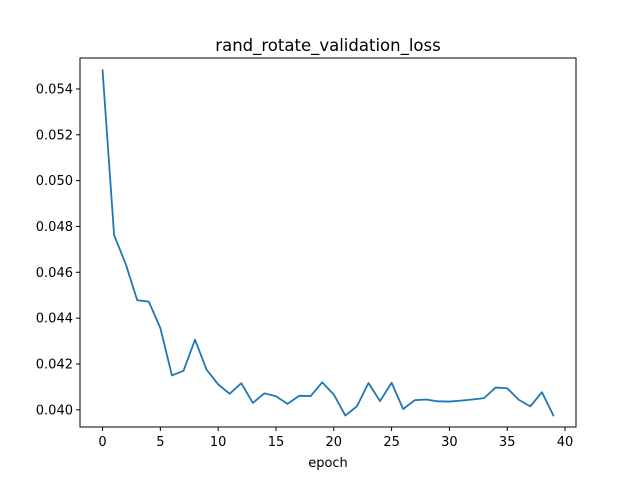  What do you see at coordinates (54, 227) in the screenshot?
I see `y-tick-label: 0.048` at bounding box center [54, 227].